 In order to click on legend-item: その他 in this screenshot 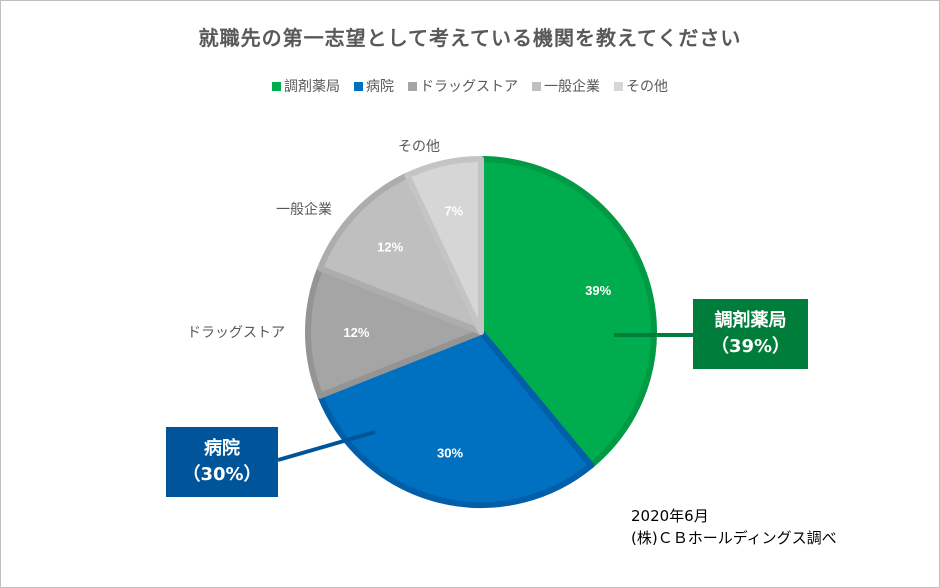, I will do `click(641, 86)`.